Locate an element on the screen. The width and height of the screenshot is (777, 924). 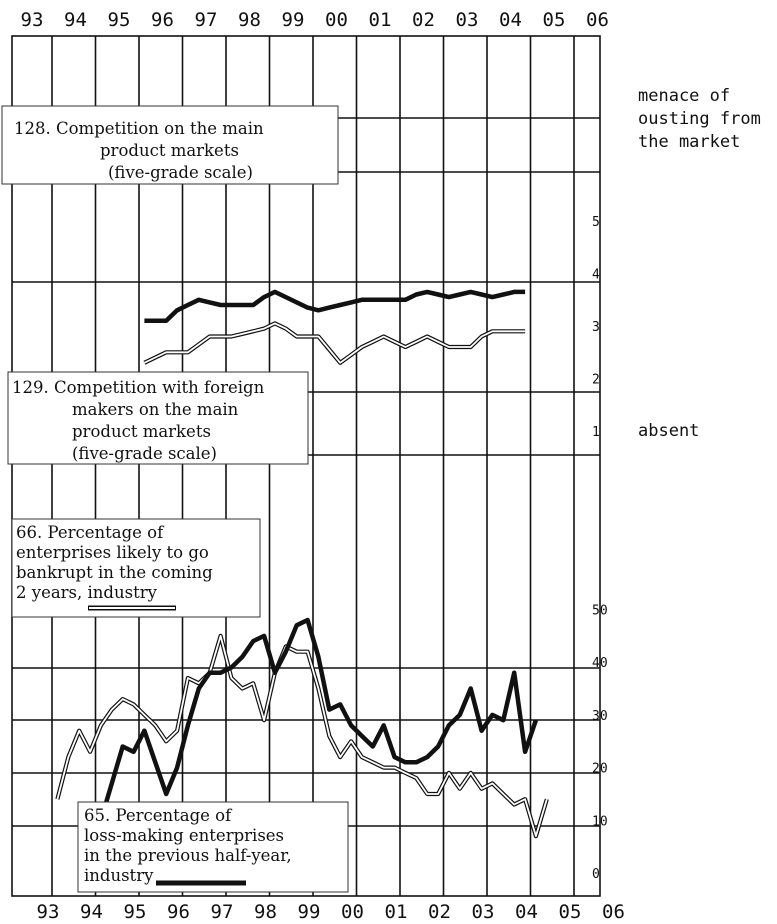
side-label-line: menace of is located at coordinates (684, 96).